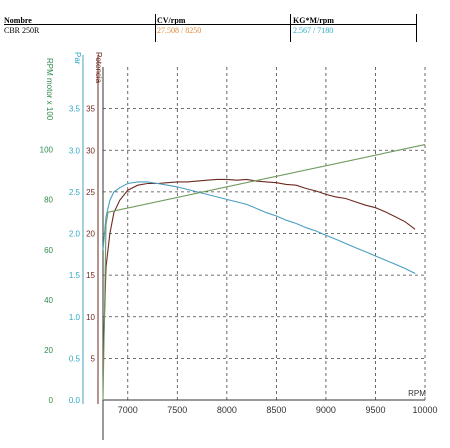  Describe the element at coordinates (93, 358) in the screenshot. I see `potencia-tick-label: 5` at that location.